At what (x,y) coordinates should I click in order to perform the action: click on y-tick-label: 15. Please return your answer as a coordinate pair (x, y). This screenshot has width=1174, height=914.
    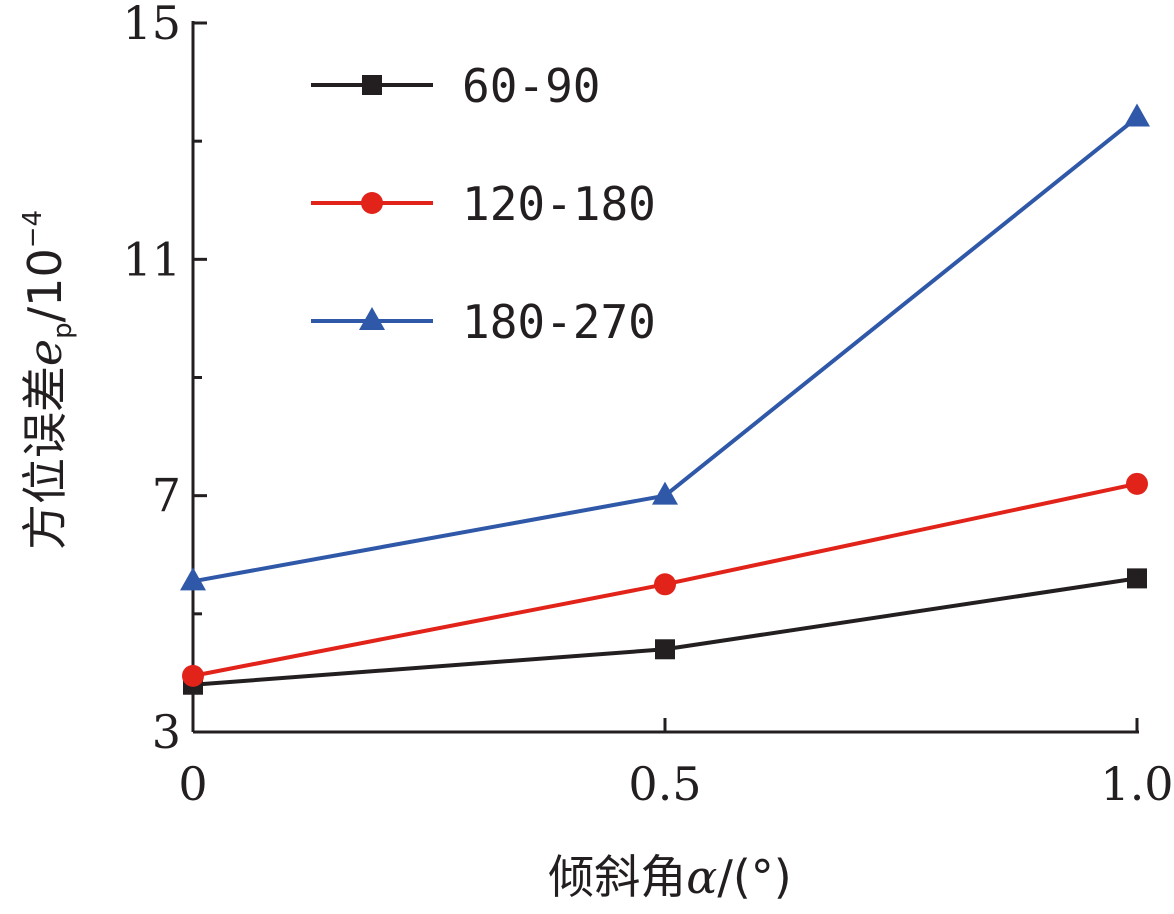
    Looking at the image, I should click on (151, 25).